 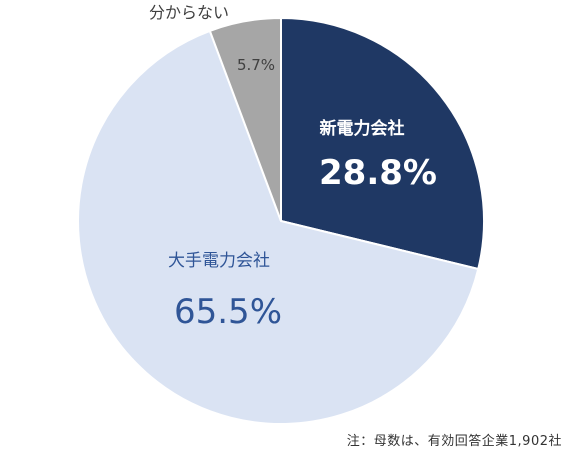 I want to click on slice-label: 新電力会社, so click(x=362, y=128).